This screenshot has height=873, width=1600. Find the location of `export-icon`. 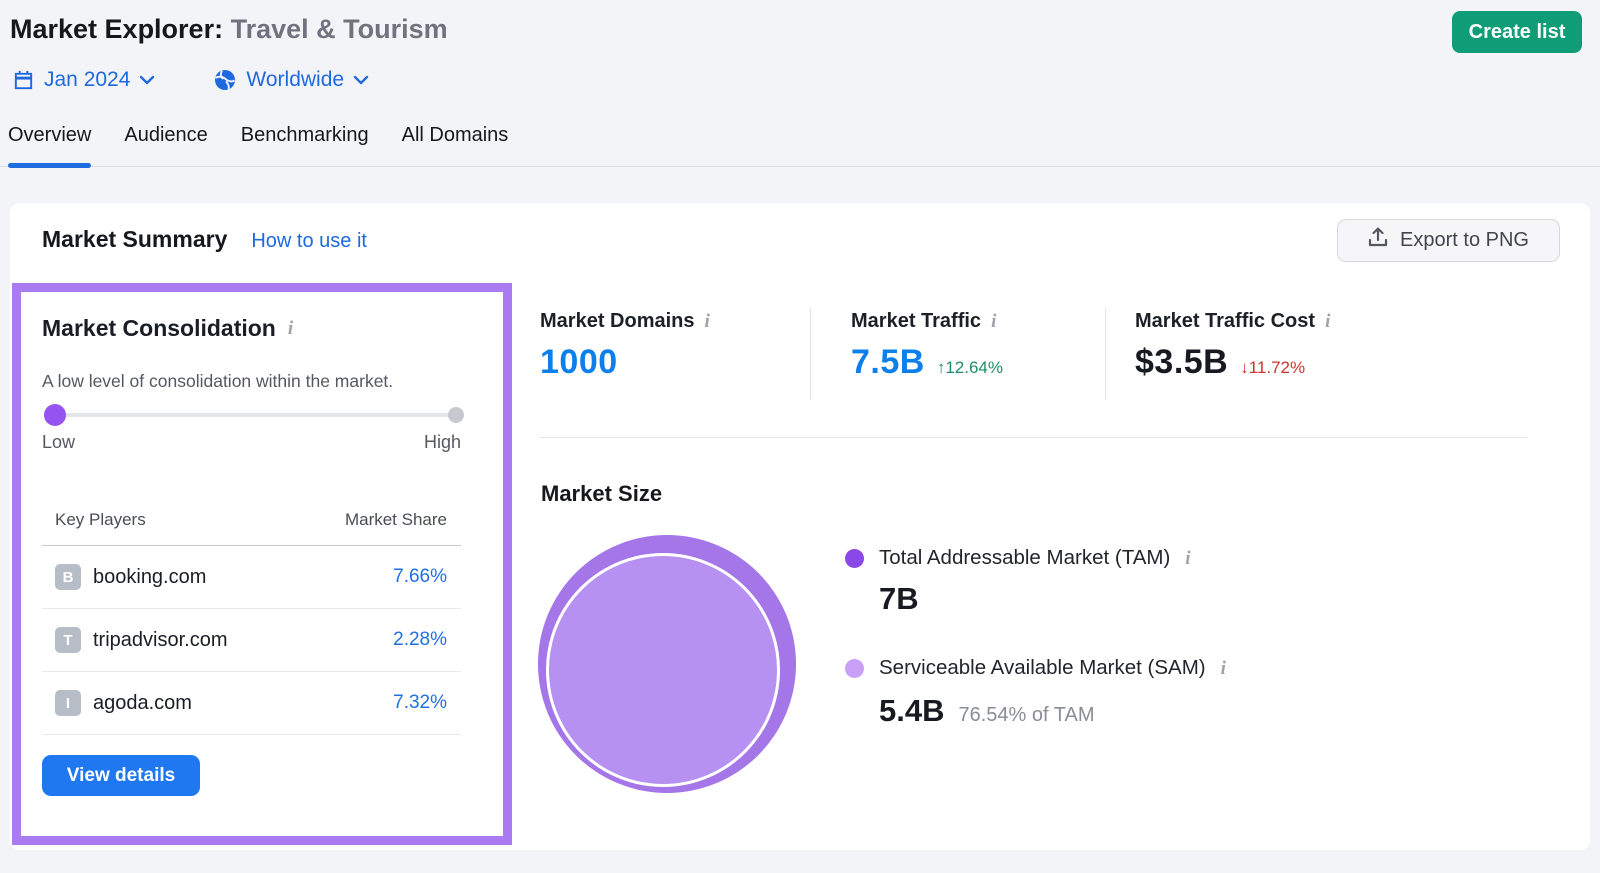

export-icon is located at coordinates (1378, 240).